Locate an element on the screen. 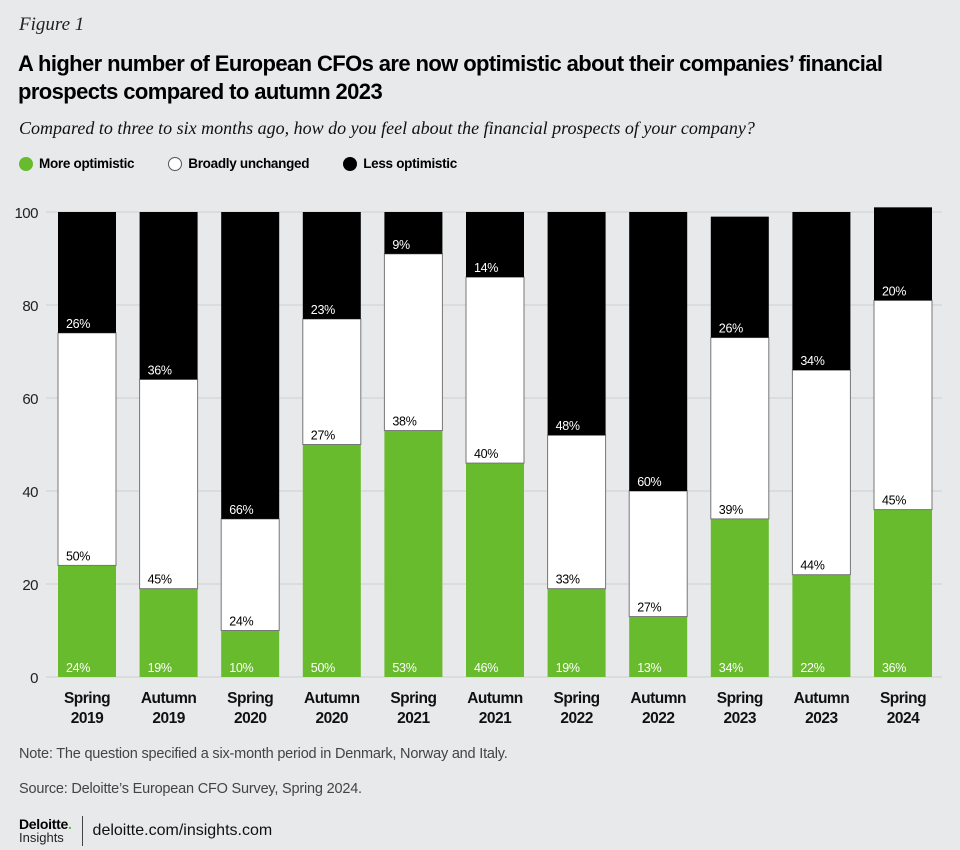  y-tick-label: 100 is located at coordinates (26, 213).